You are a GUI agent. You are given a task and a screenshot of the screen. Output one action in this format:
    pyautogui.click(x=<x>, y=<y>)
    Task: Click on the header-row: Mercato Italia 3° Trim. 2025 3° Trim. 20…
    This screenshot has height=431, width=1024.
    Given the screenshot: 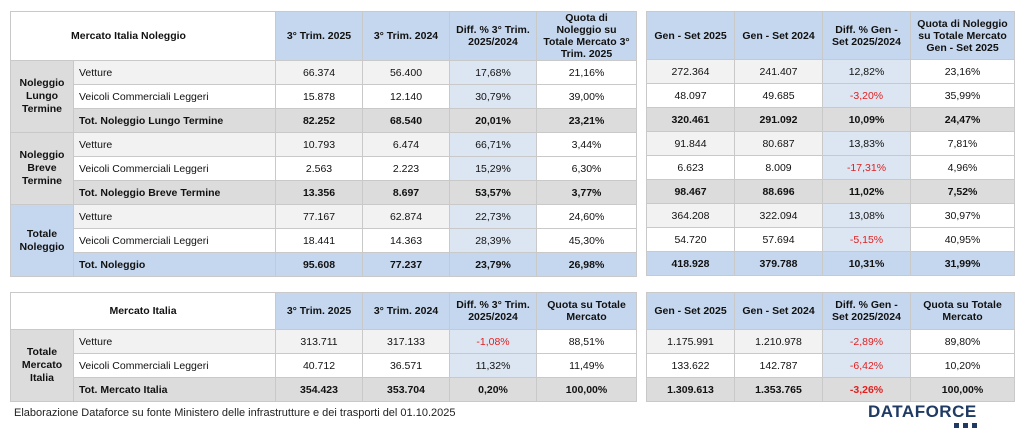 What is the action you would take?
    pyautogui.click(x=323, y=311)
    